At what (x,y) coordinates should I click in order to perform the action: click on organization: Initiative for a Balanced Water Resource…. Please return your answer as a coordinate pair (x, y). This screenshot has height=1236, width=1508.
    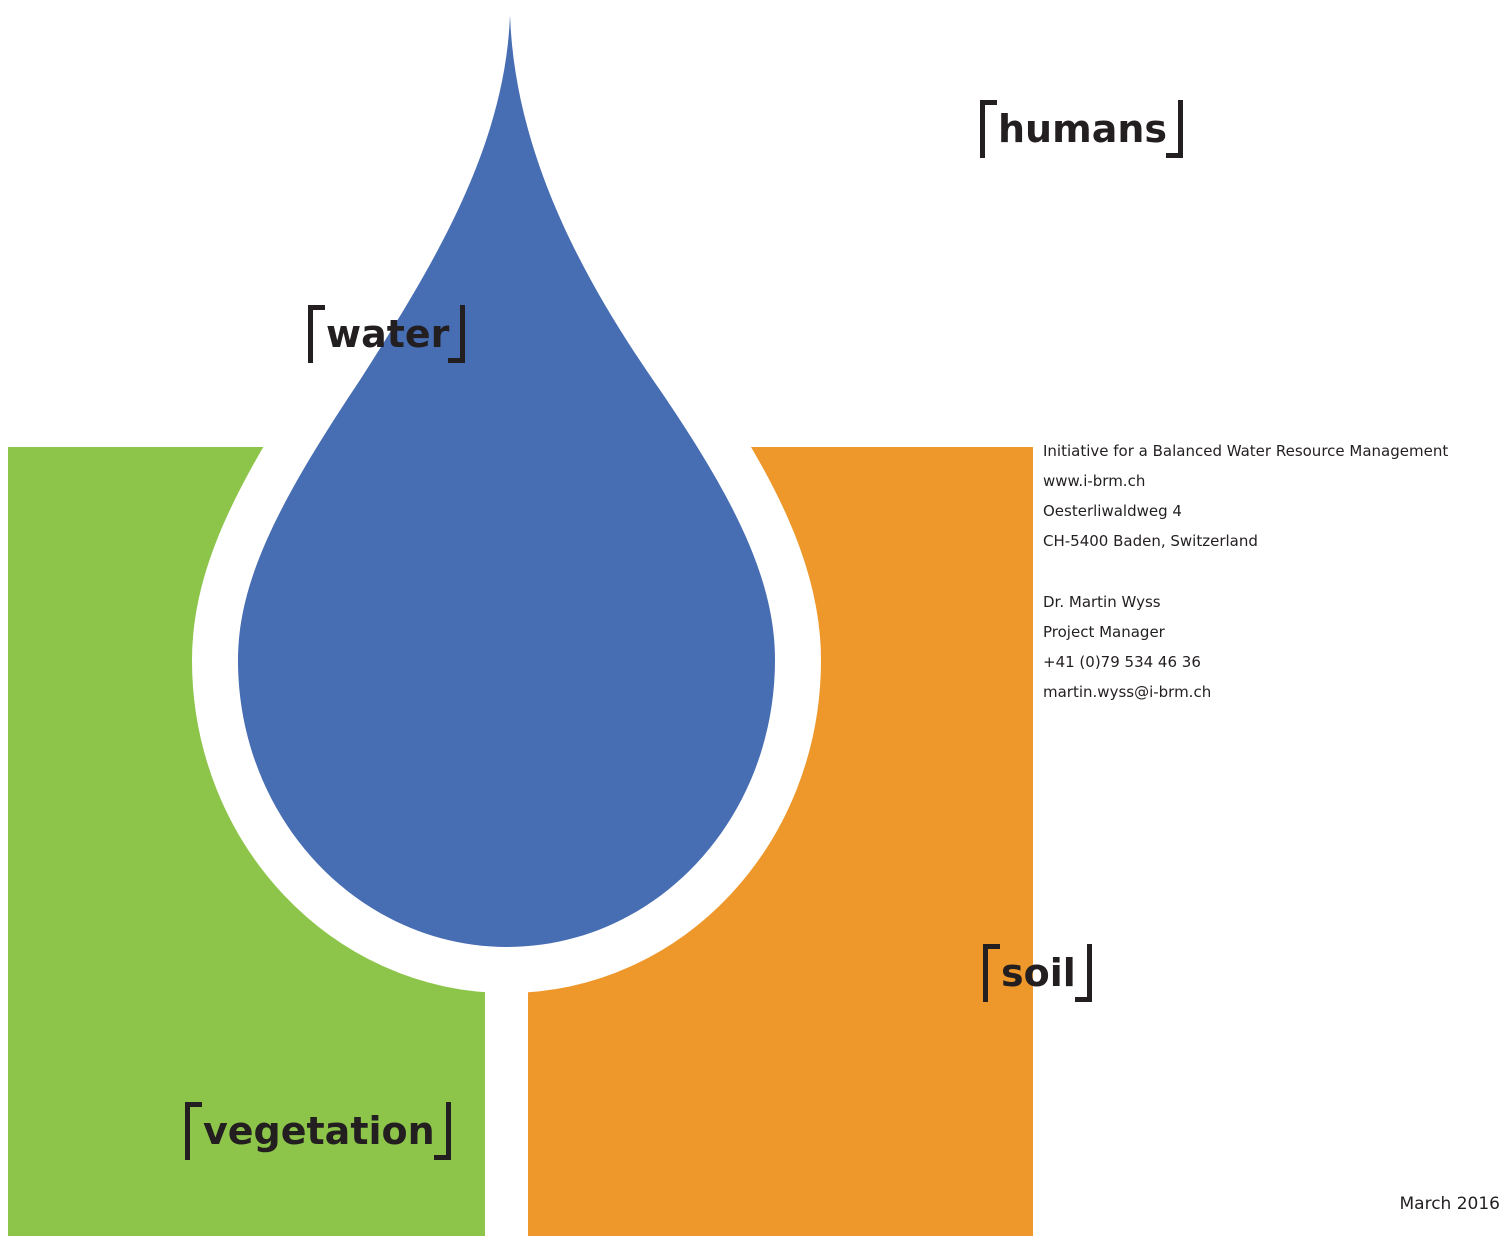
    Looking at the image, I should click on (1245, 496).